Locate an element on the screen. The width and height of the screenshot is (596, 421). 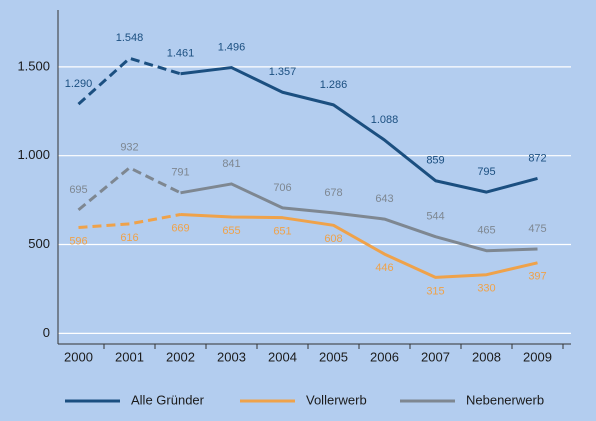
data-label: 841 is located at coordinates (231, 164).